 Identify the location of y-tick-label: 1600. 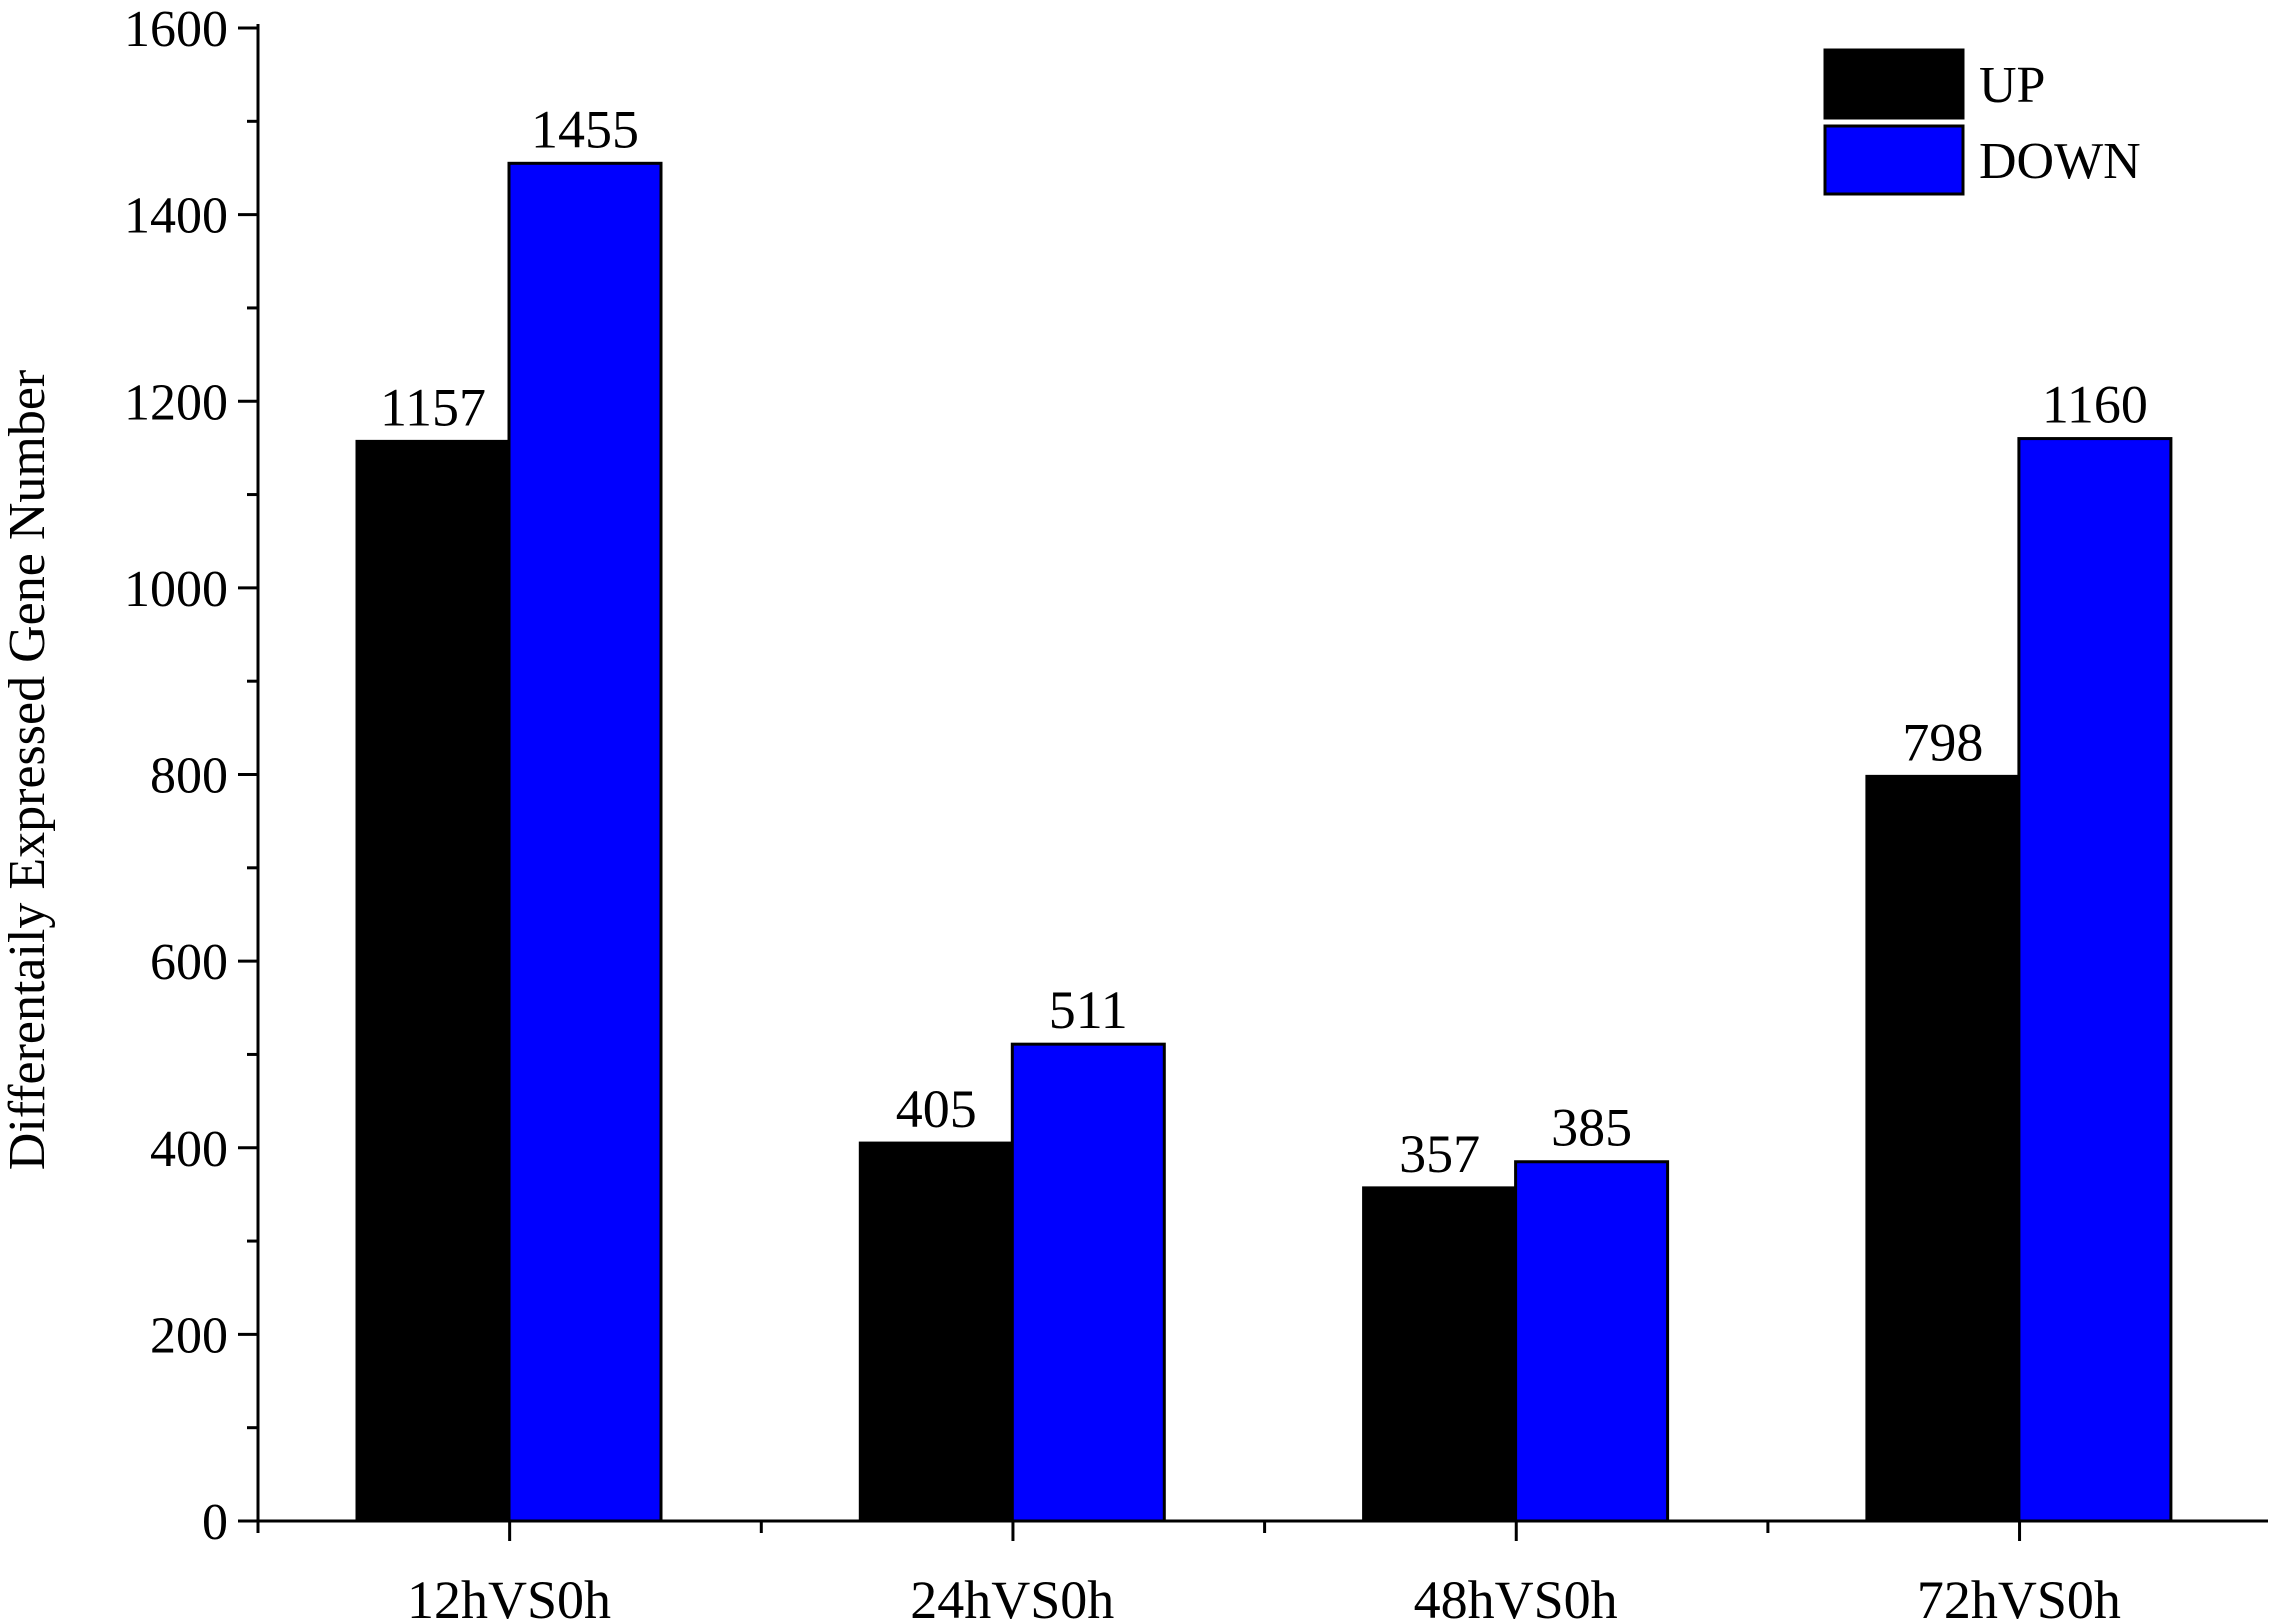
(176, 29).